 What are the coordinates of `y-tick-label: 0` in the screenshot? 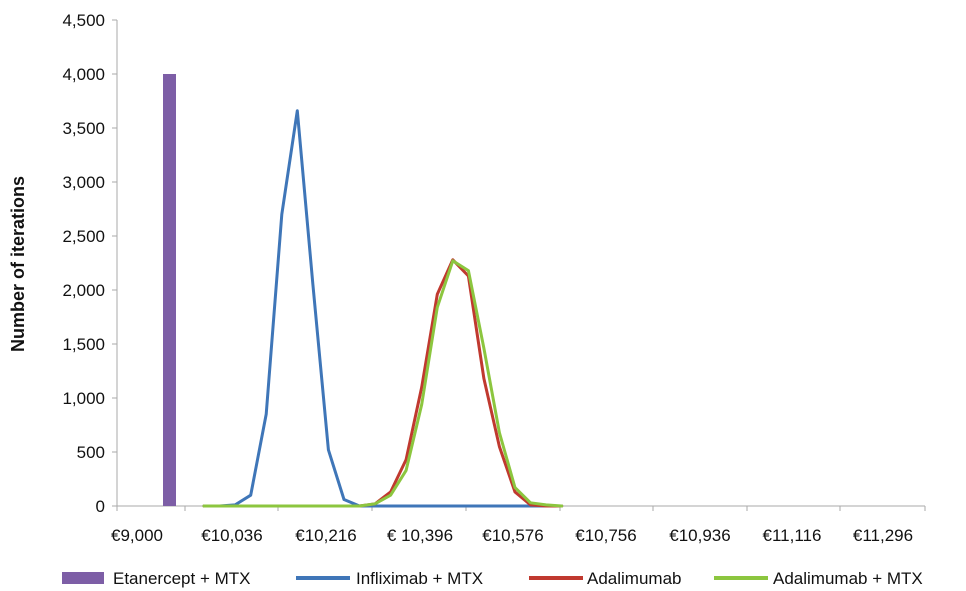 It's located at (100, 506).